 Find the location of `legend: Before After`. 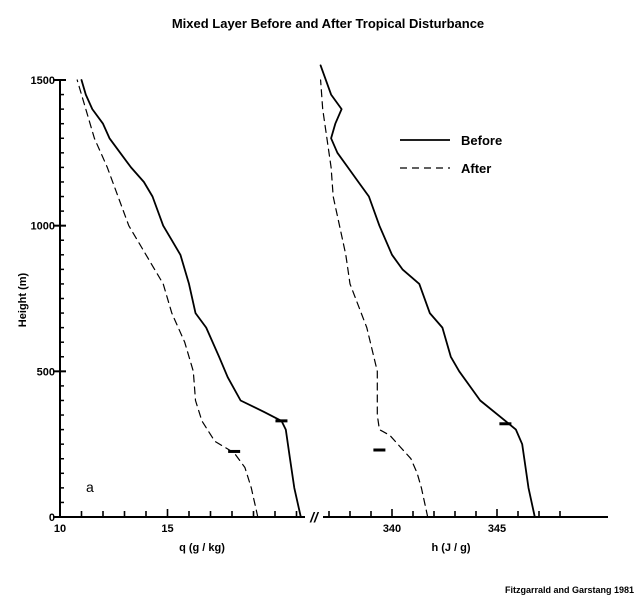

legend: Before After is located at coordinates (451, 154).